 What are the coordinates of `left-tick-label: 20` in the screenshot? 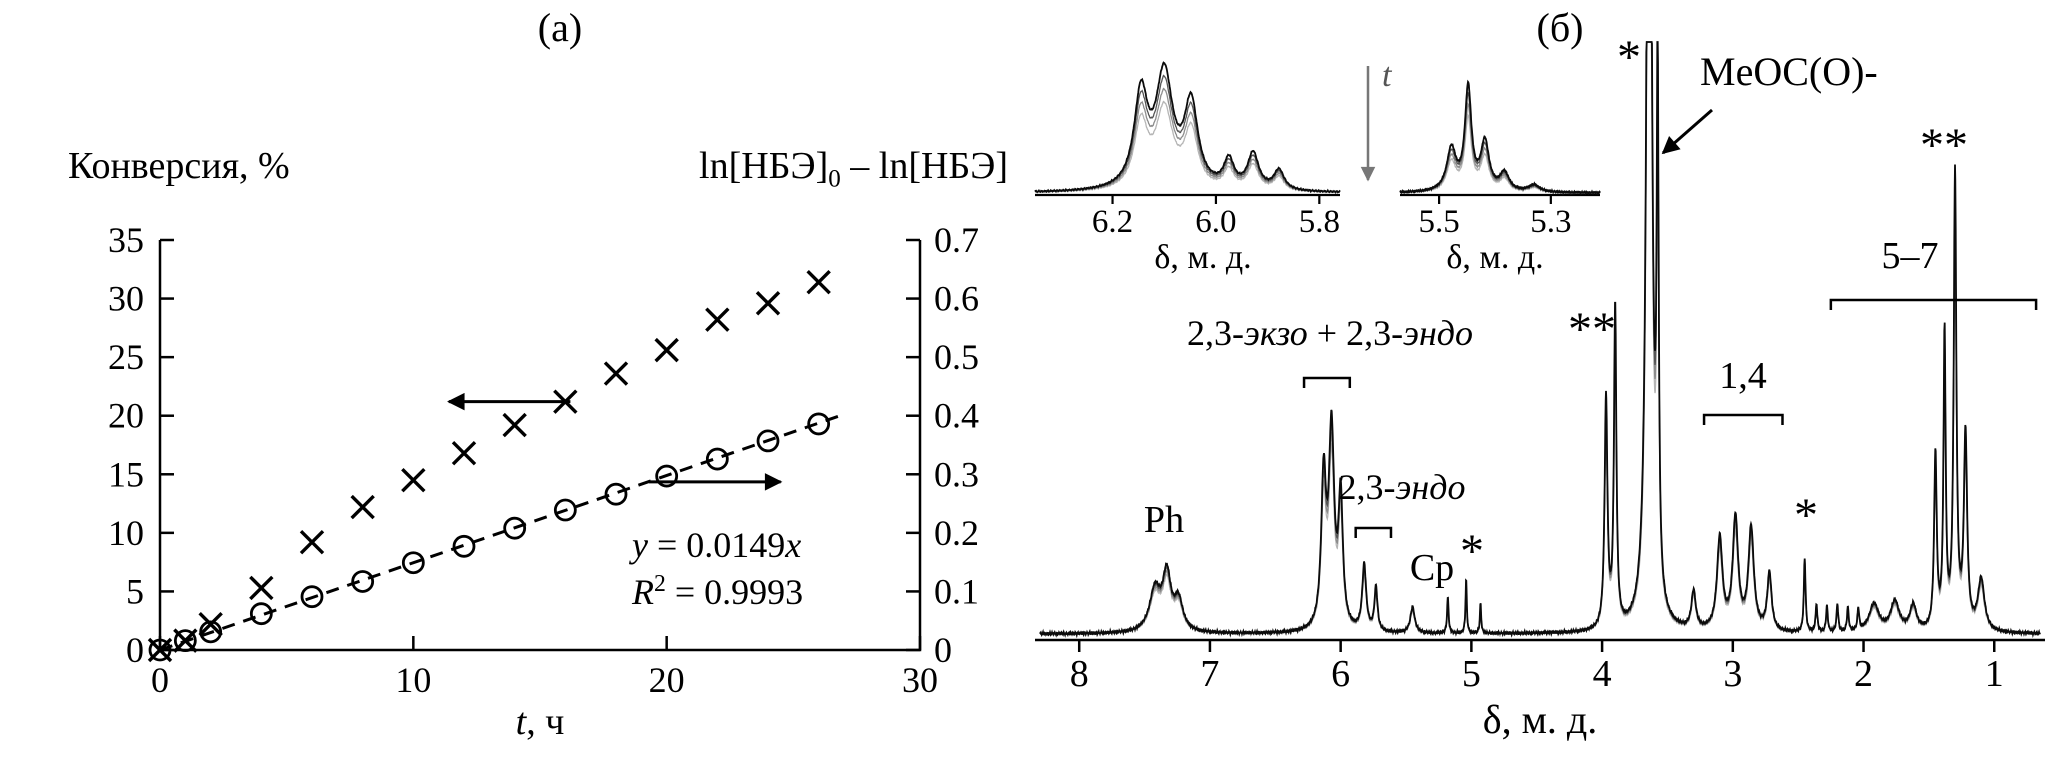 It's located at (126, 416).